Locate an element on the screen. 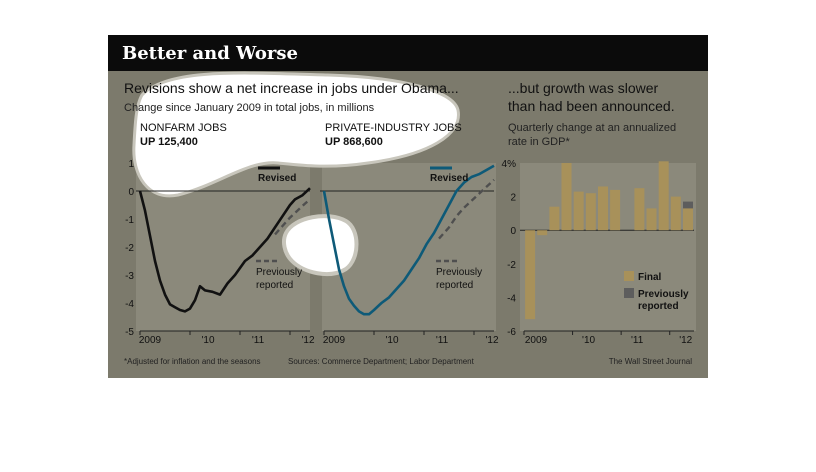  private-x-tick-label: '12 is located at coordinates (491, 340).